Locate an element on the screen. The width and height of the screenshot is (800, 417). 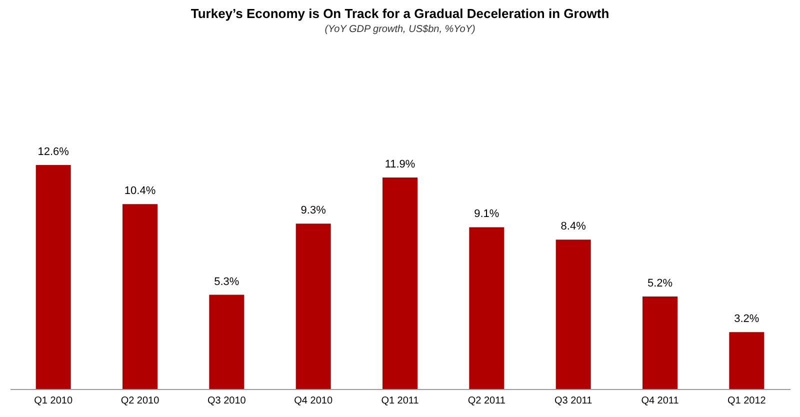
x-tick-label: Q4 2010 is located at coordinates (313, 401).